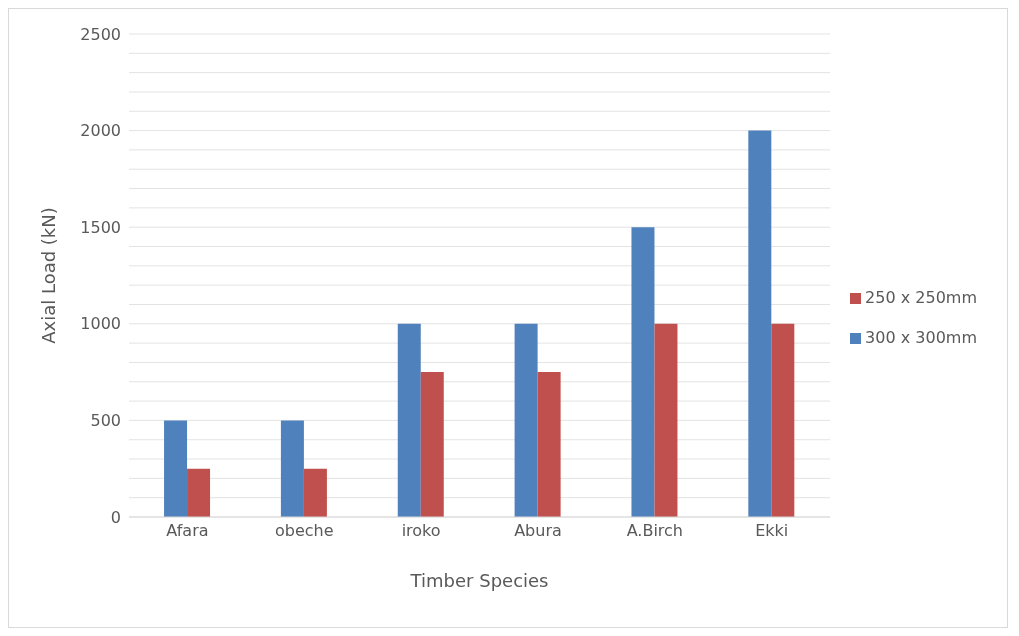 The image size is (1019, 636). I want to click on x-tick-label: Afara, so click(187, 531).